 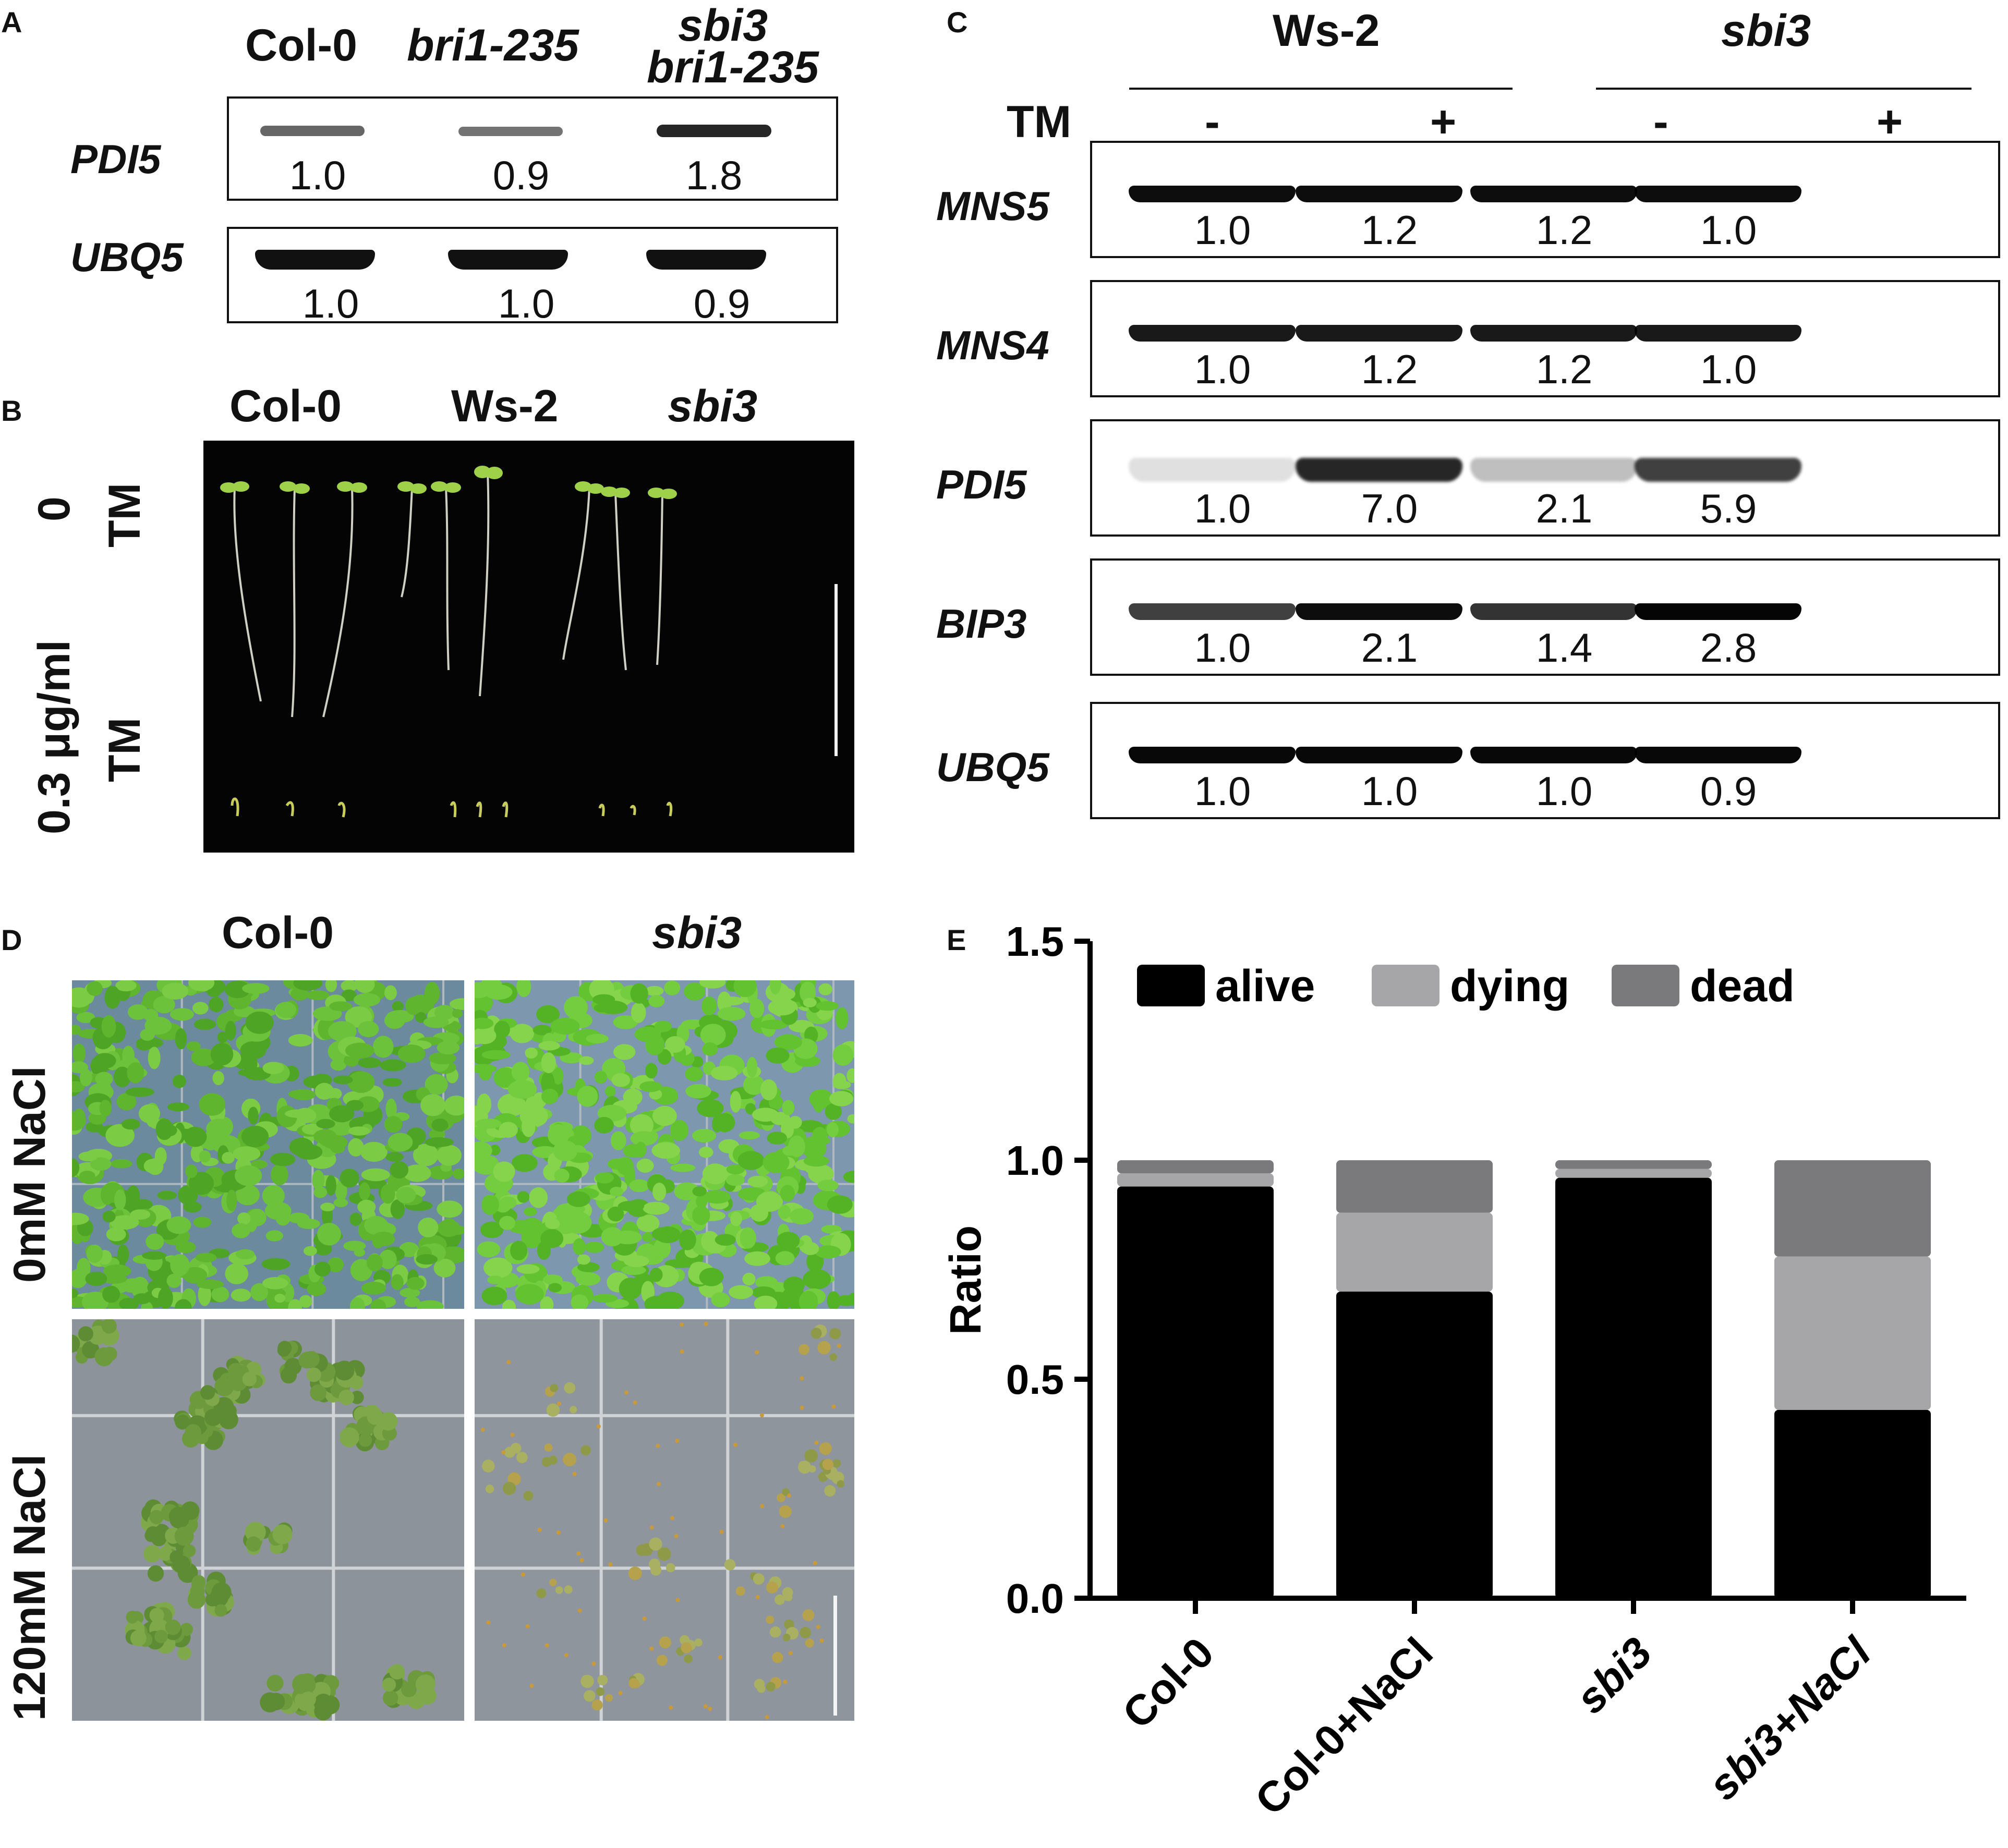 I want to click on x-tick-label: sbi3, so click(x=1614, y=1675).